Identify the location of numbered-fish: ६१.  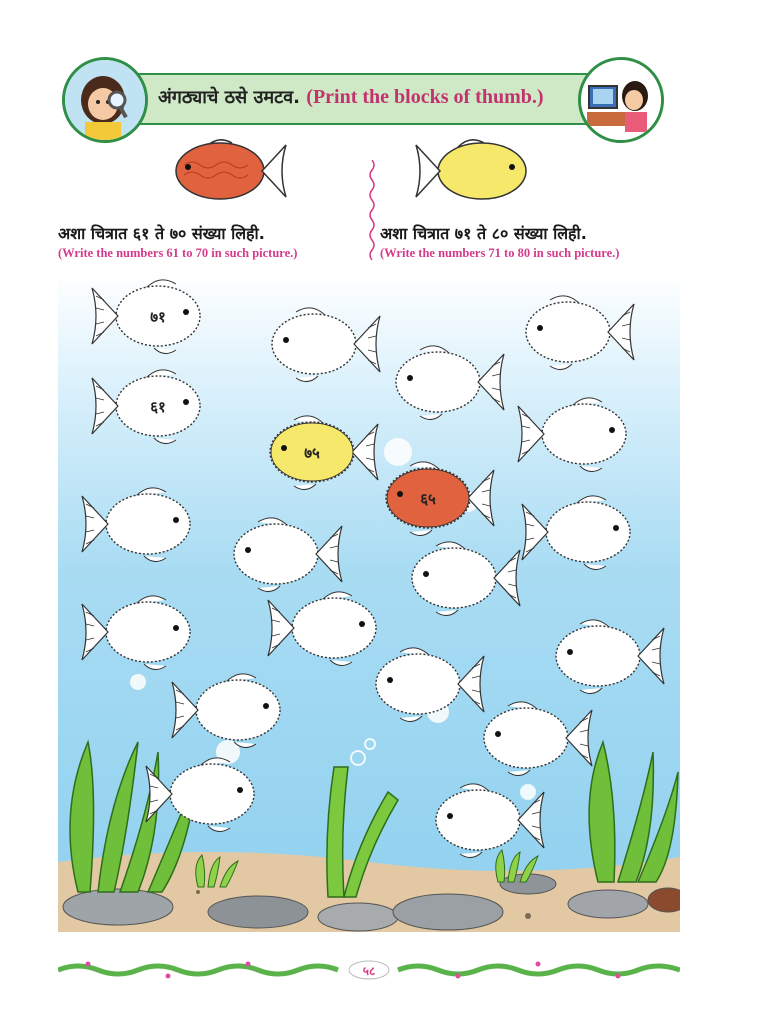
(146, 407).